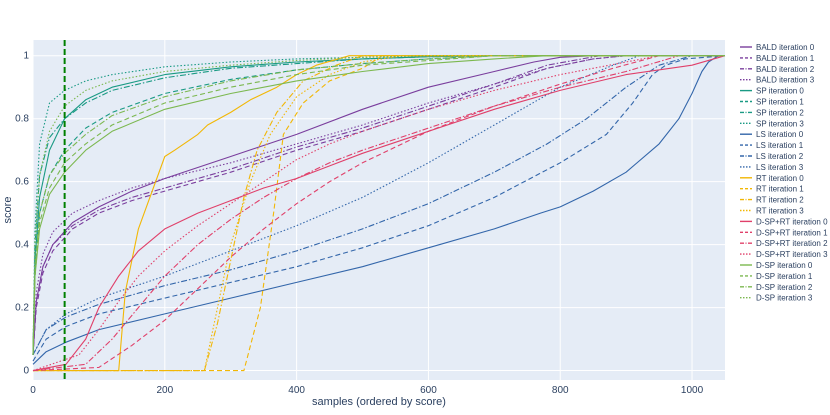 The width and height of the screenshot is (830, 415). Describe the element at coordinates (780, 167) in the screenshot. I see `legend-label: LS iteration 3` at that location.